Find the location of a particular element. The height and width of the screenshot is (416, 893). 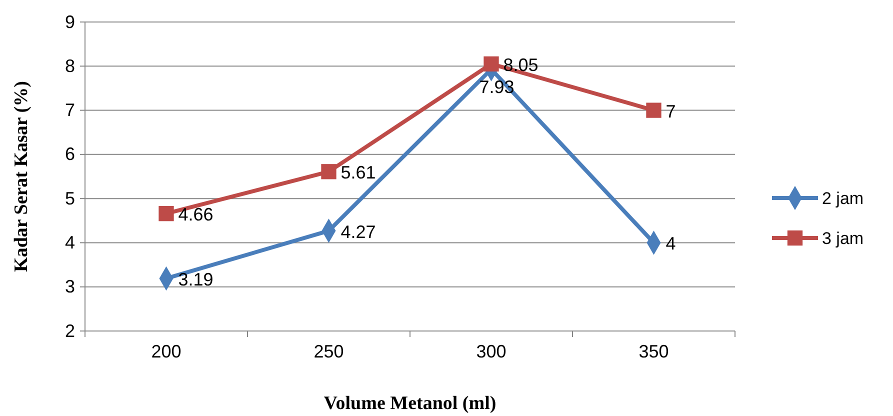

y-tick-label: 4 is located at coordinates (69, 242).